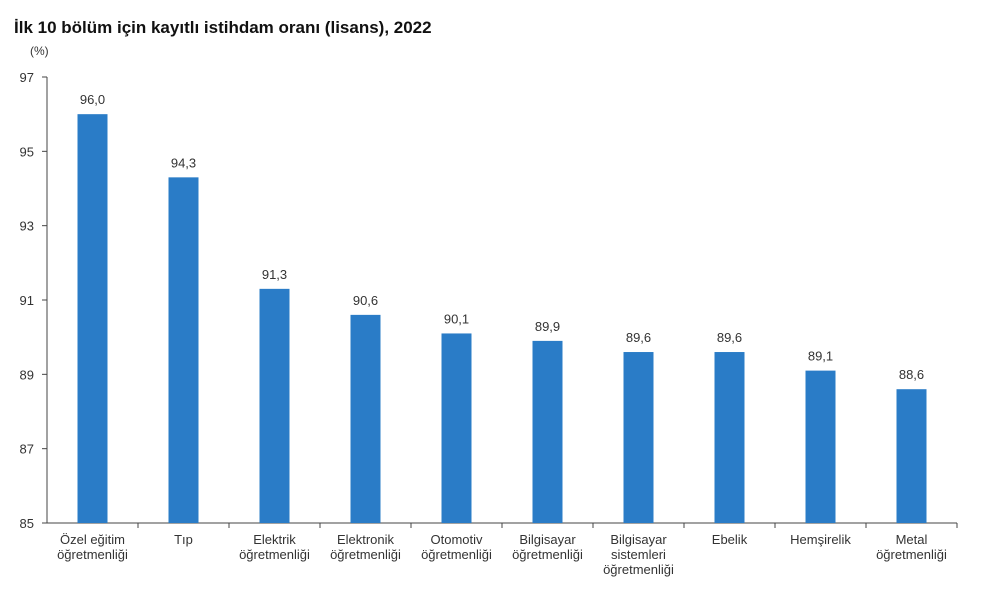 The width and height of the screenshot is (1000, 602). I want to click on data-label: 96,0, so click(92, 99).